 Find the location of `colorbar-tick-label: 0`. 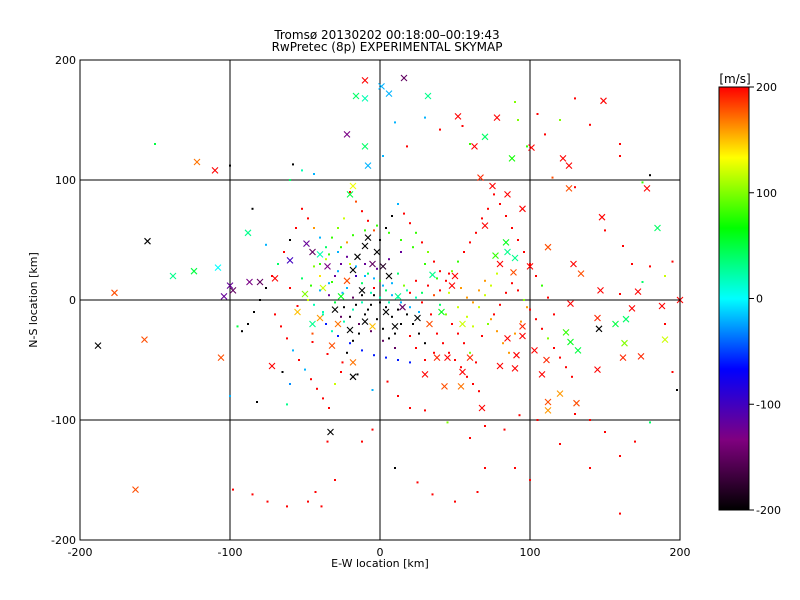

colorbar-tick-label: 0 is located at coordinates (759, 299).